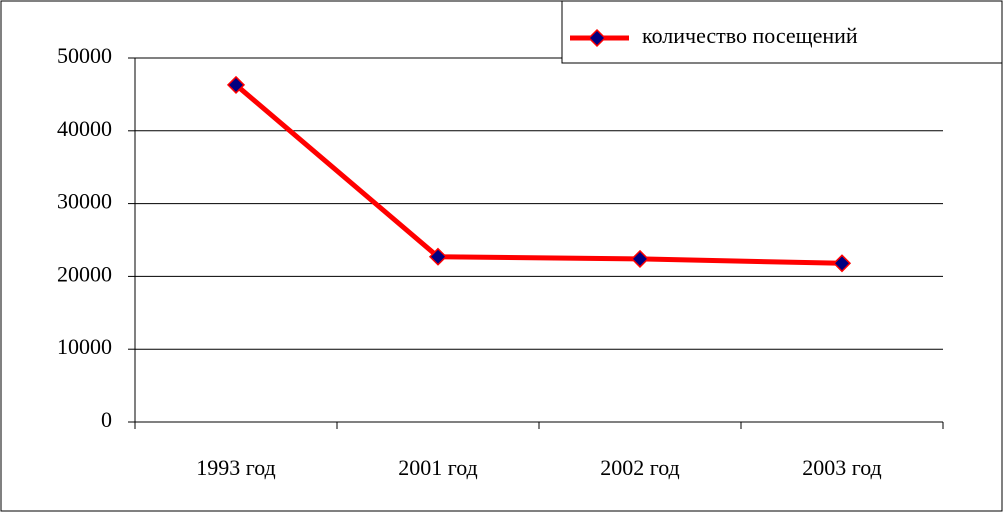 This screenshot has width=1003, height=512. What do you see at coordinates (84, 55) in the screenshot?
I see `y-tick-label: 50000` at bounding box center [84, 55].